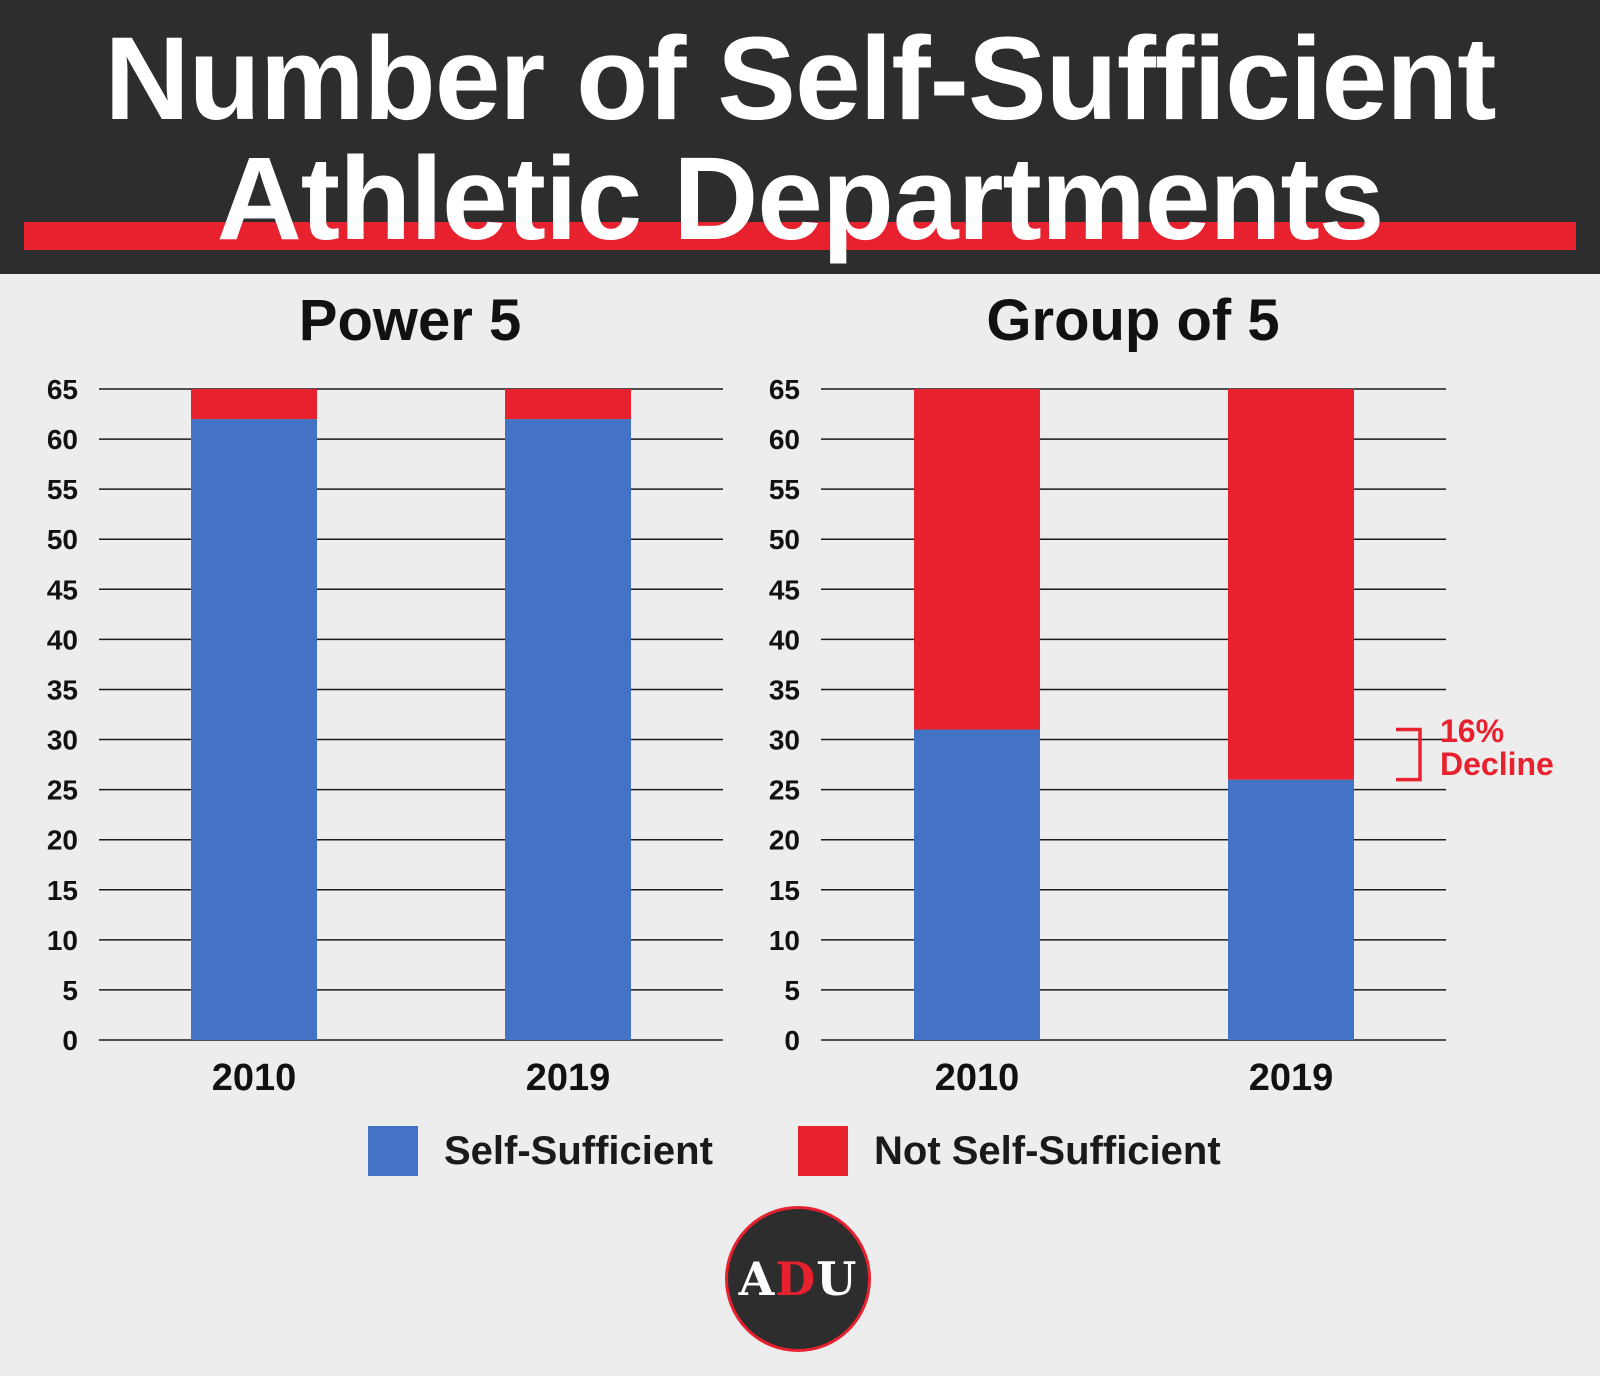  What do you see at coordinates (410, 320) in the screenshot?
I see `chart-title: Power 5` at bounding box center [410, 320].